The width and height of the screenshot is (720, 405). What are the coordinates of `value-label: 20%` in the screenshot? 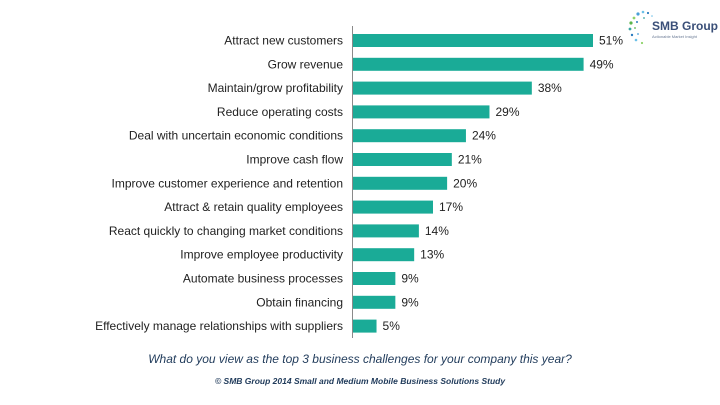 It's located at (465, 183).